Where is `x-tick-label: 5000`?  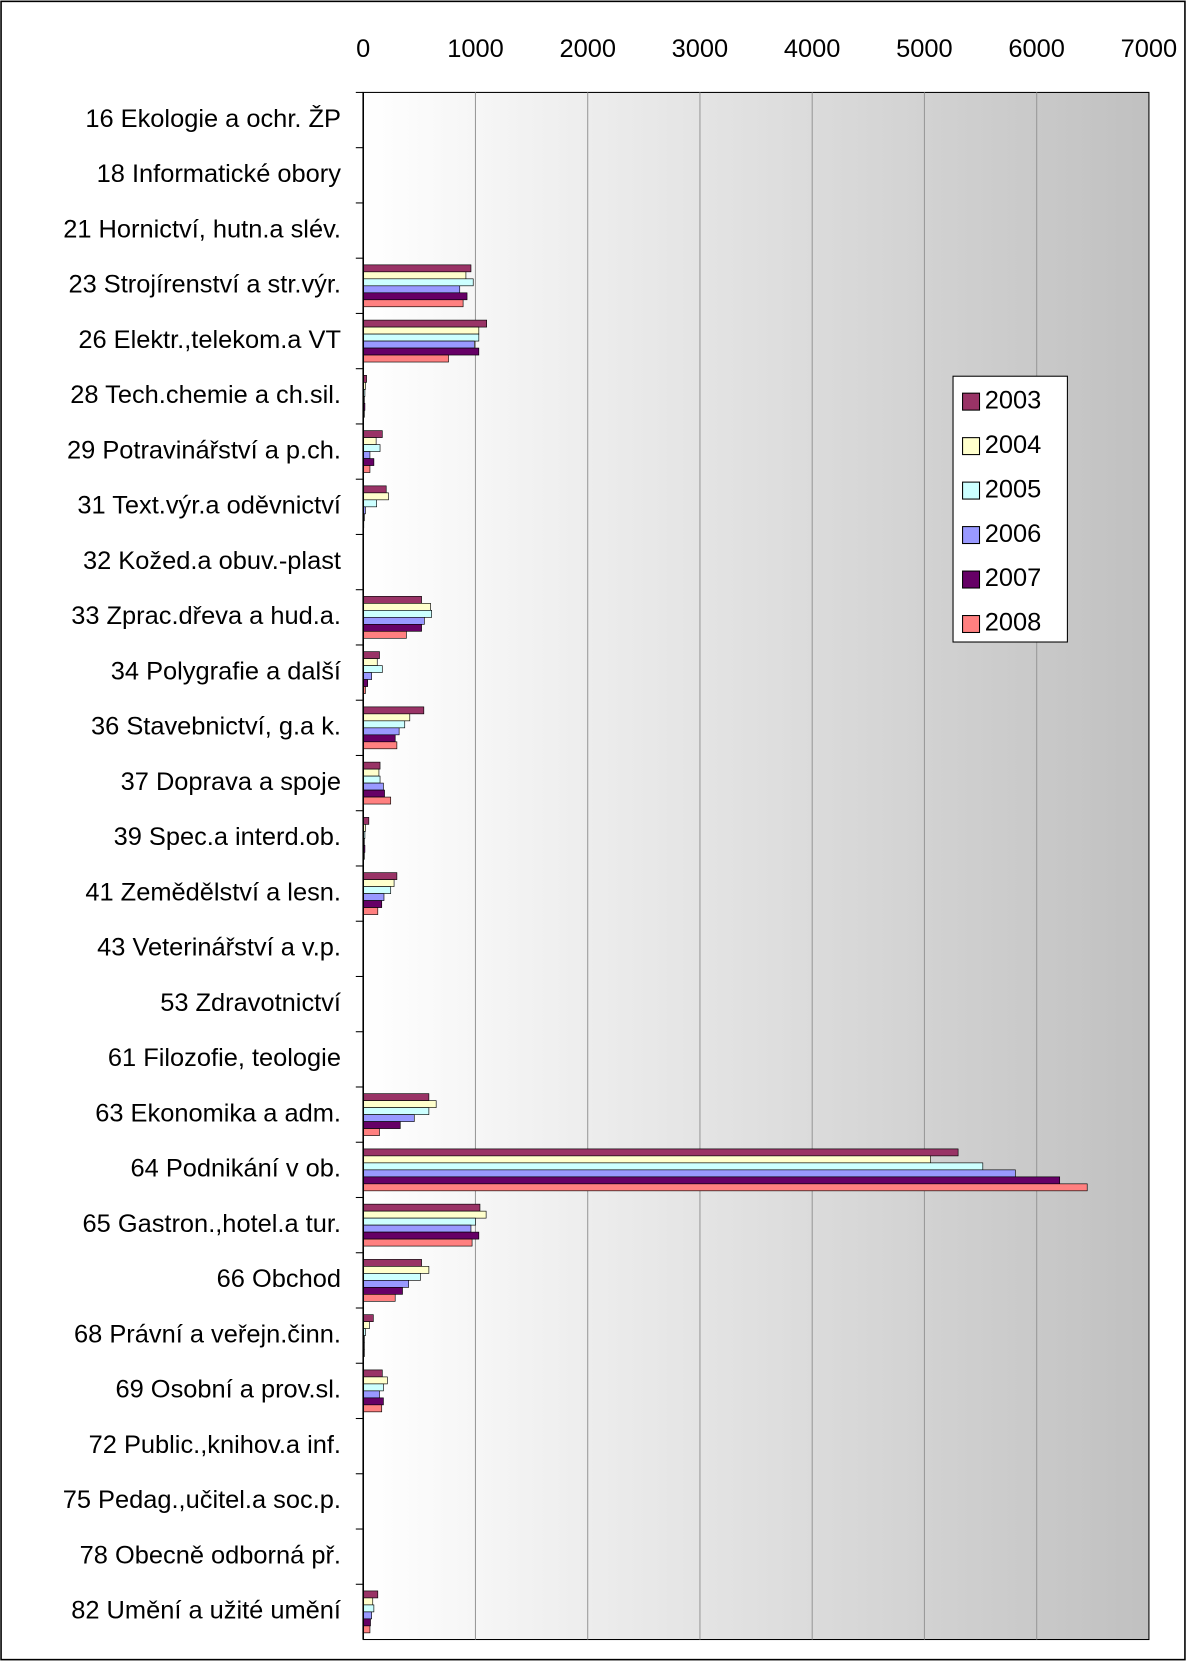 x-tick-label: 5000 is located at coordinates (924, 49).